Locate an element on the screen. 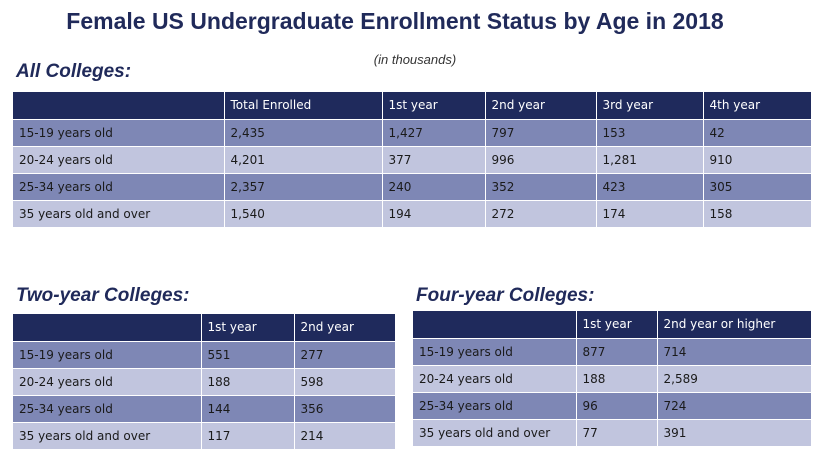 The height and width of the screenshot is (468, 823). table-cell: 356 is located at coordinates (344, 409).